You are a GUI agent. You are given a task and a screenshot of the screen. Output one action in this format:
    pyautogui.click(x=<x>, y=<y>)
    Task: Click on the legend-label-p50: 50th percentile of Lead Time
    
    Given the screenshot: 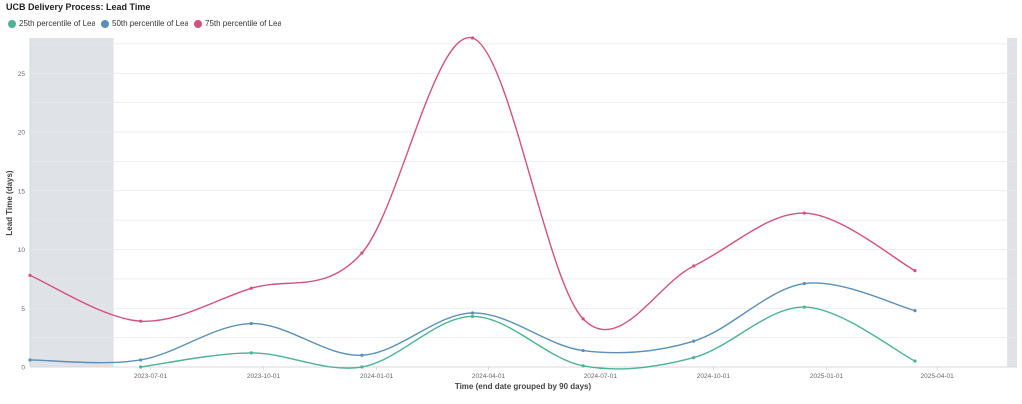 What is the action you would take?
    pyautogui.click(x=150, y=23)
    